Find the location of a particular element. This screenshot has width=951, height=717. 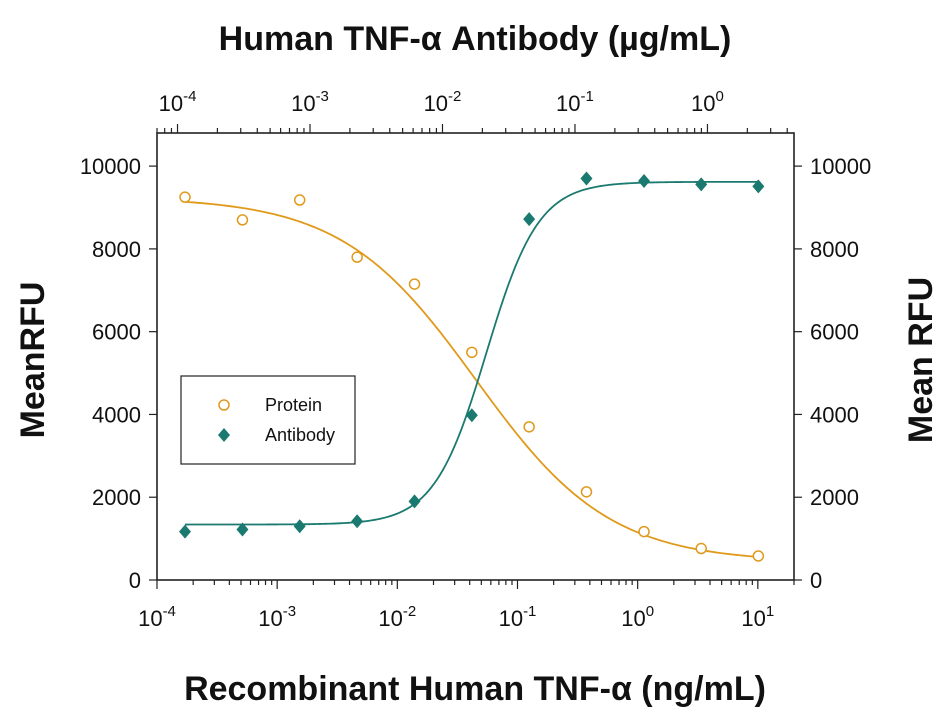

top-tick-label: 10⁻¹ is located at coordinates (575, 102).